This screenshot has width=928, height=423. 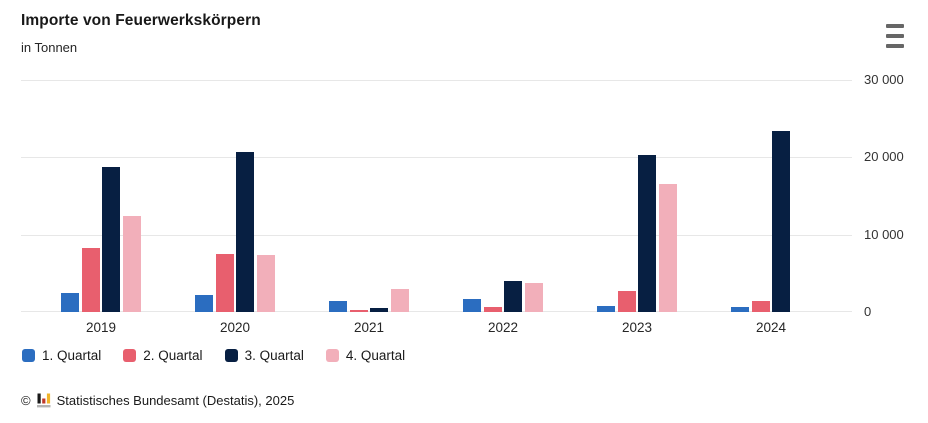 What do you see at coordinates (265, 283) in the screenshot?
I see `bar-2020-q4` at bounding box center [265, 283].